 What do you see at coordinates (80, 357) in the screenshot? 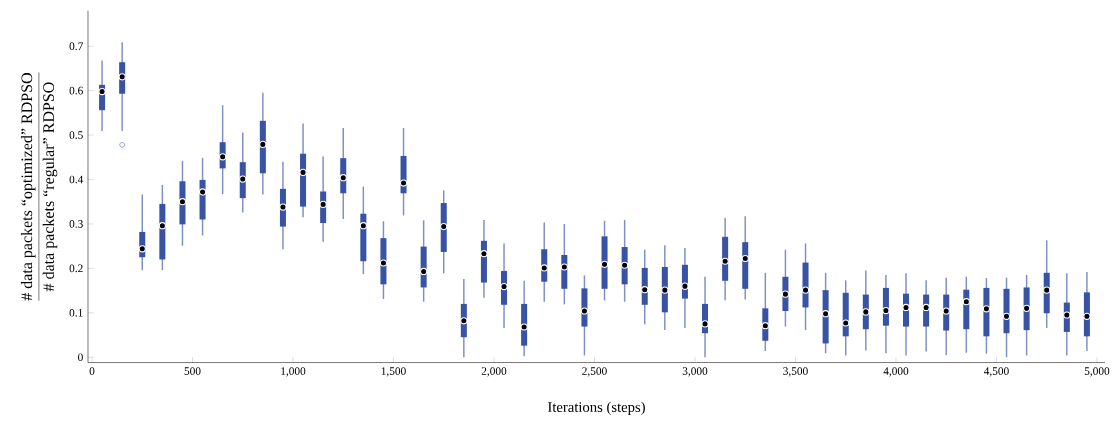
I see `y-tick-label: 0` at bounding box center [80, 357].